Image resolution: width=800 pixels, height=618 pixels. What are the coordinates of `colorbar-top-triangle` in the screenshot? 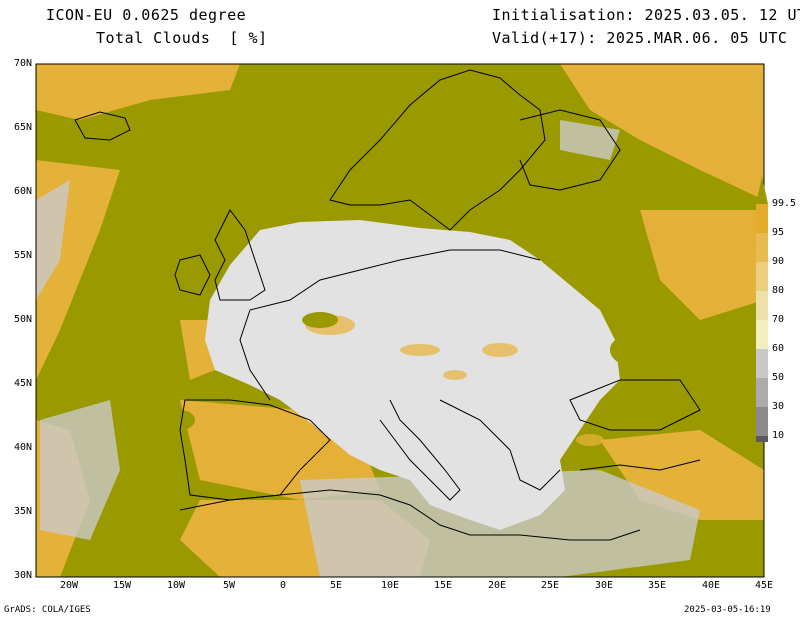 It's located at (762, 190).